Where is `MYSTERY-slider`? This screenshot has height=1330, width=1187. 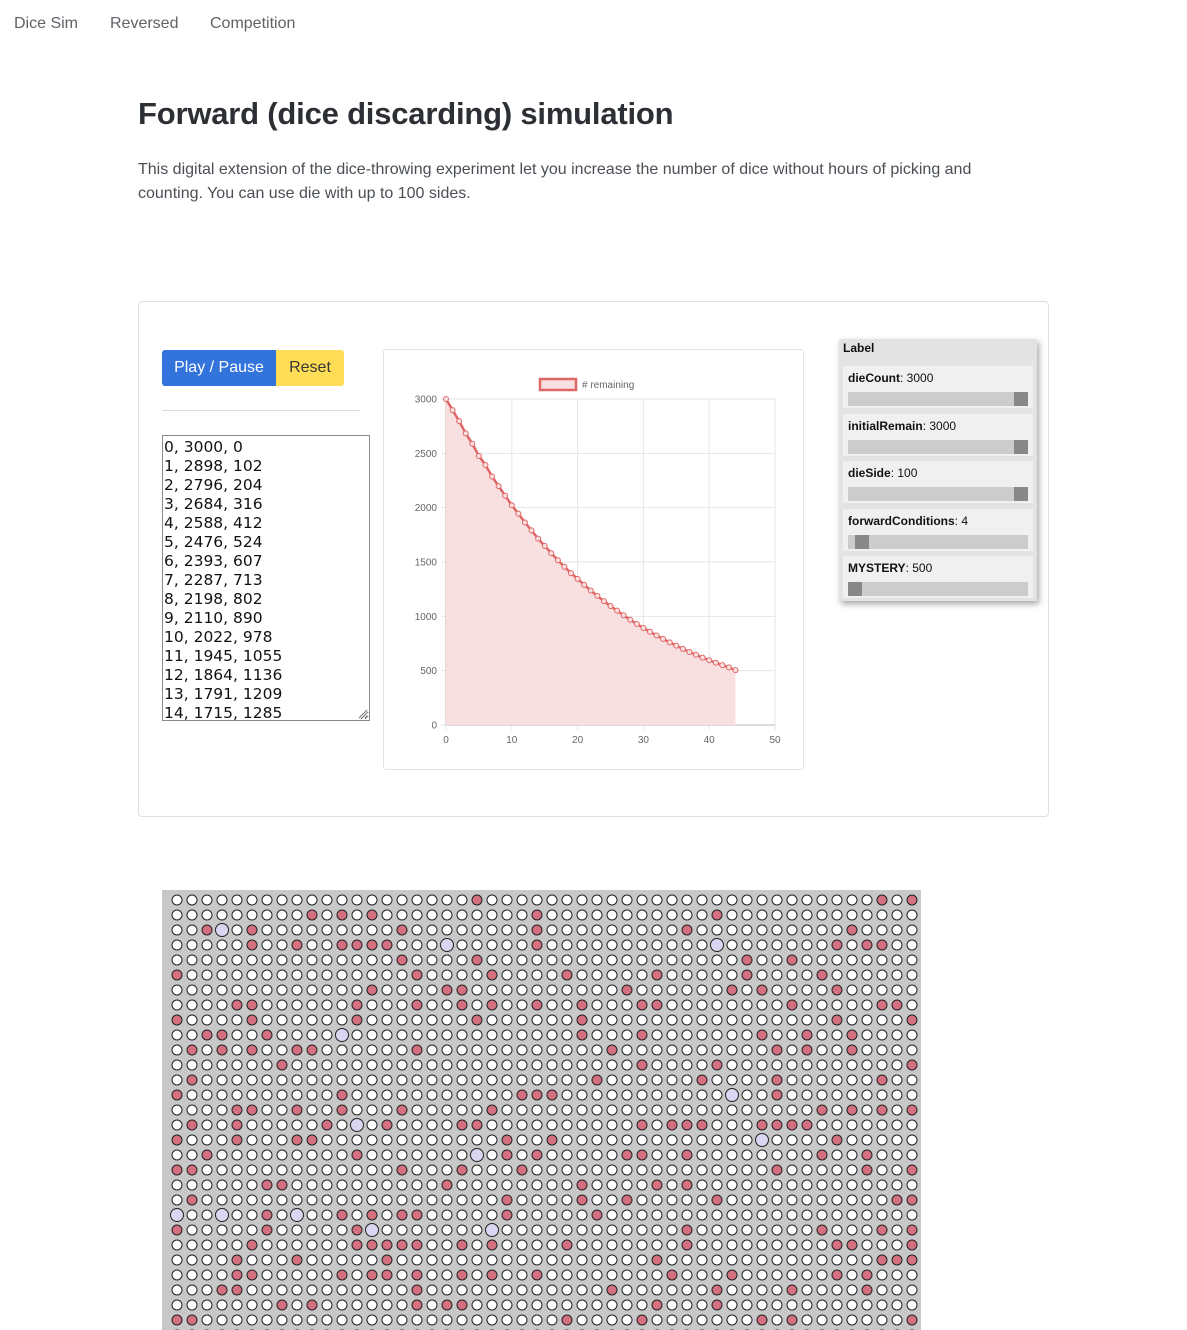
MYSTERY-slider is located at coordinates (938, 589).